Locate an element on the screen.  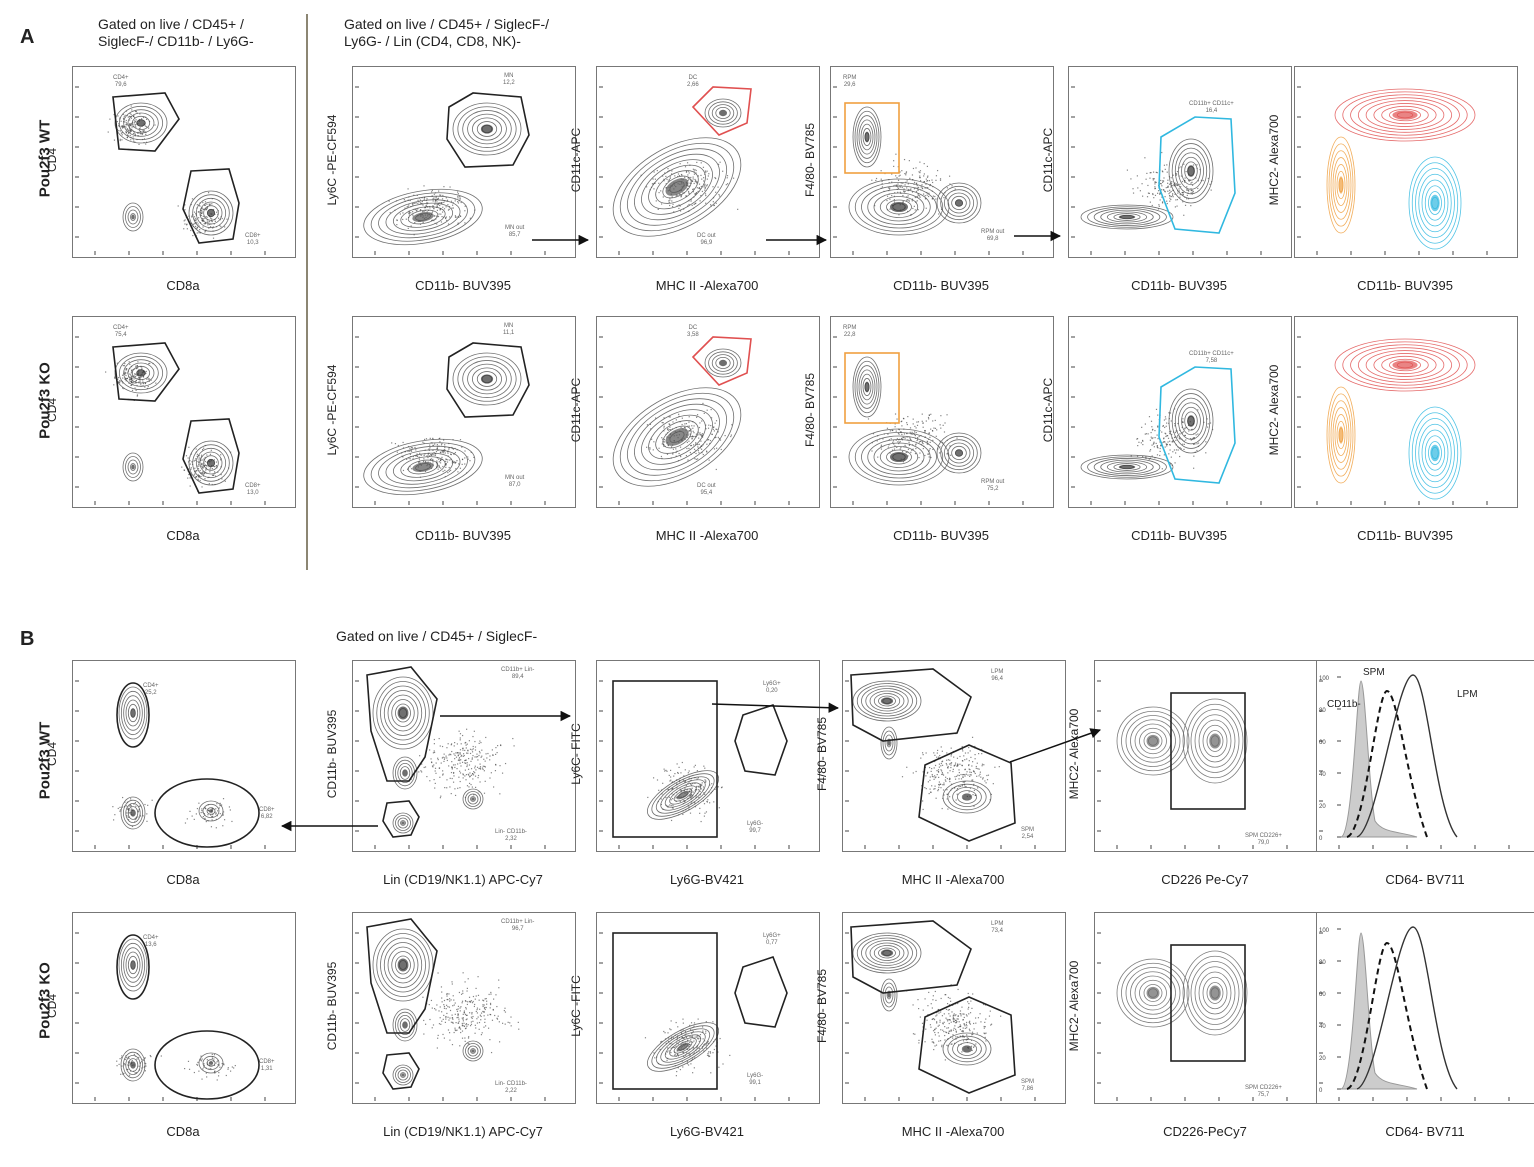
gate-label: CD4+ 13,6 is located at coordinates (151, 942).